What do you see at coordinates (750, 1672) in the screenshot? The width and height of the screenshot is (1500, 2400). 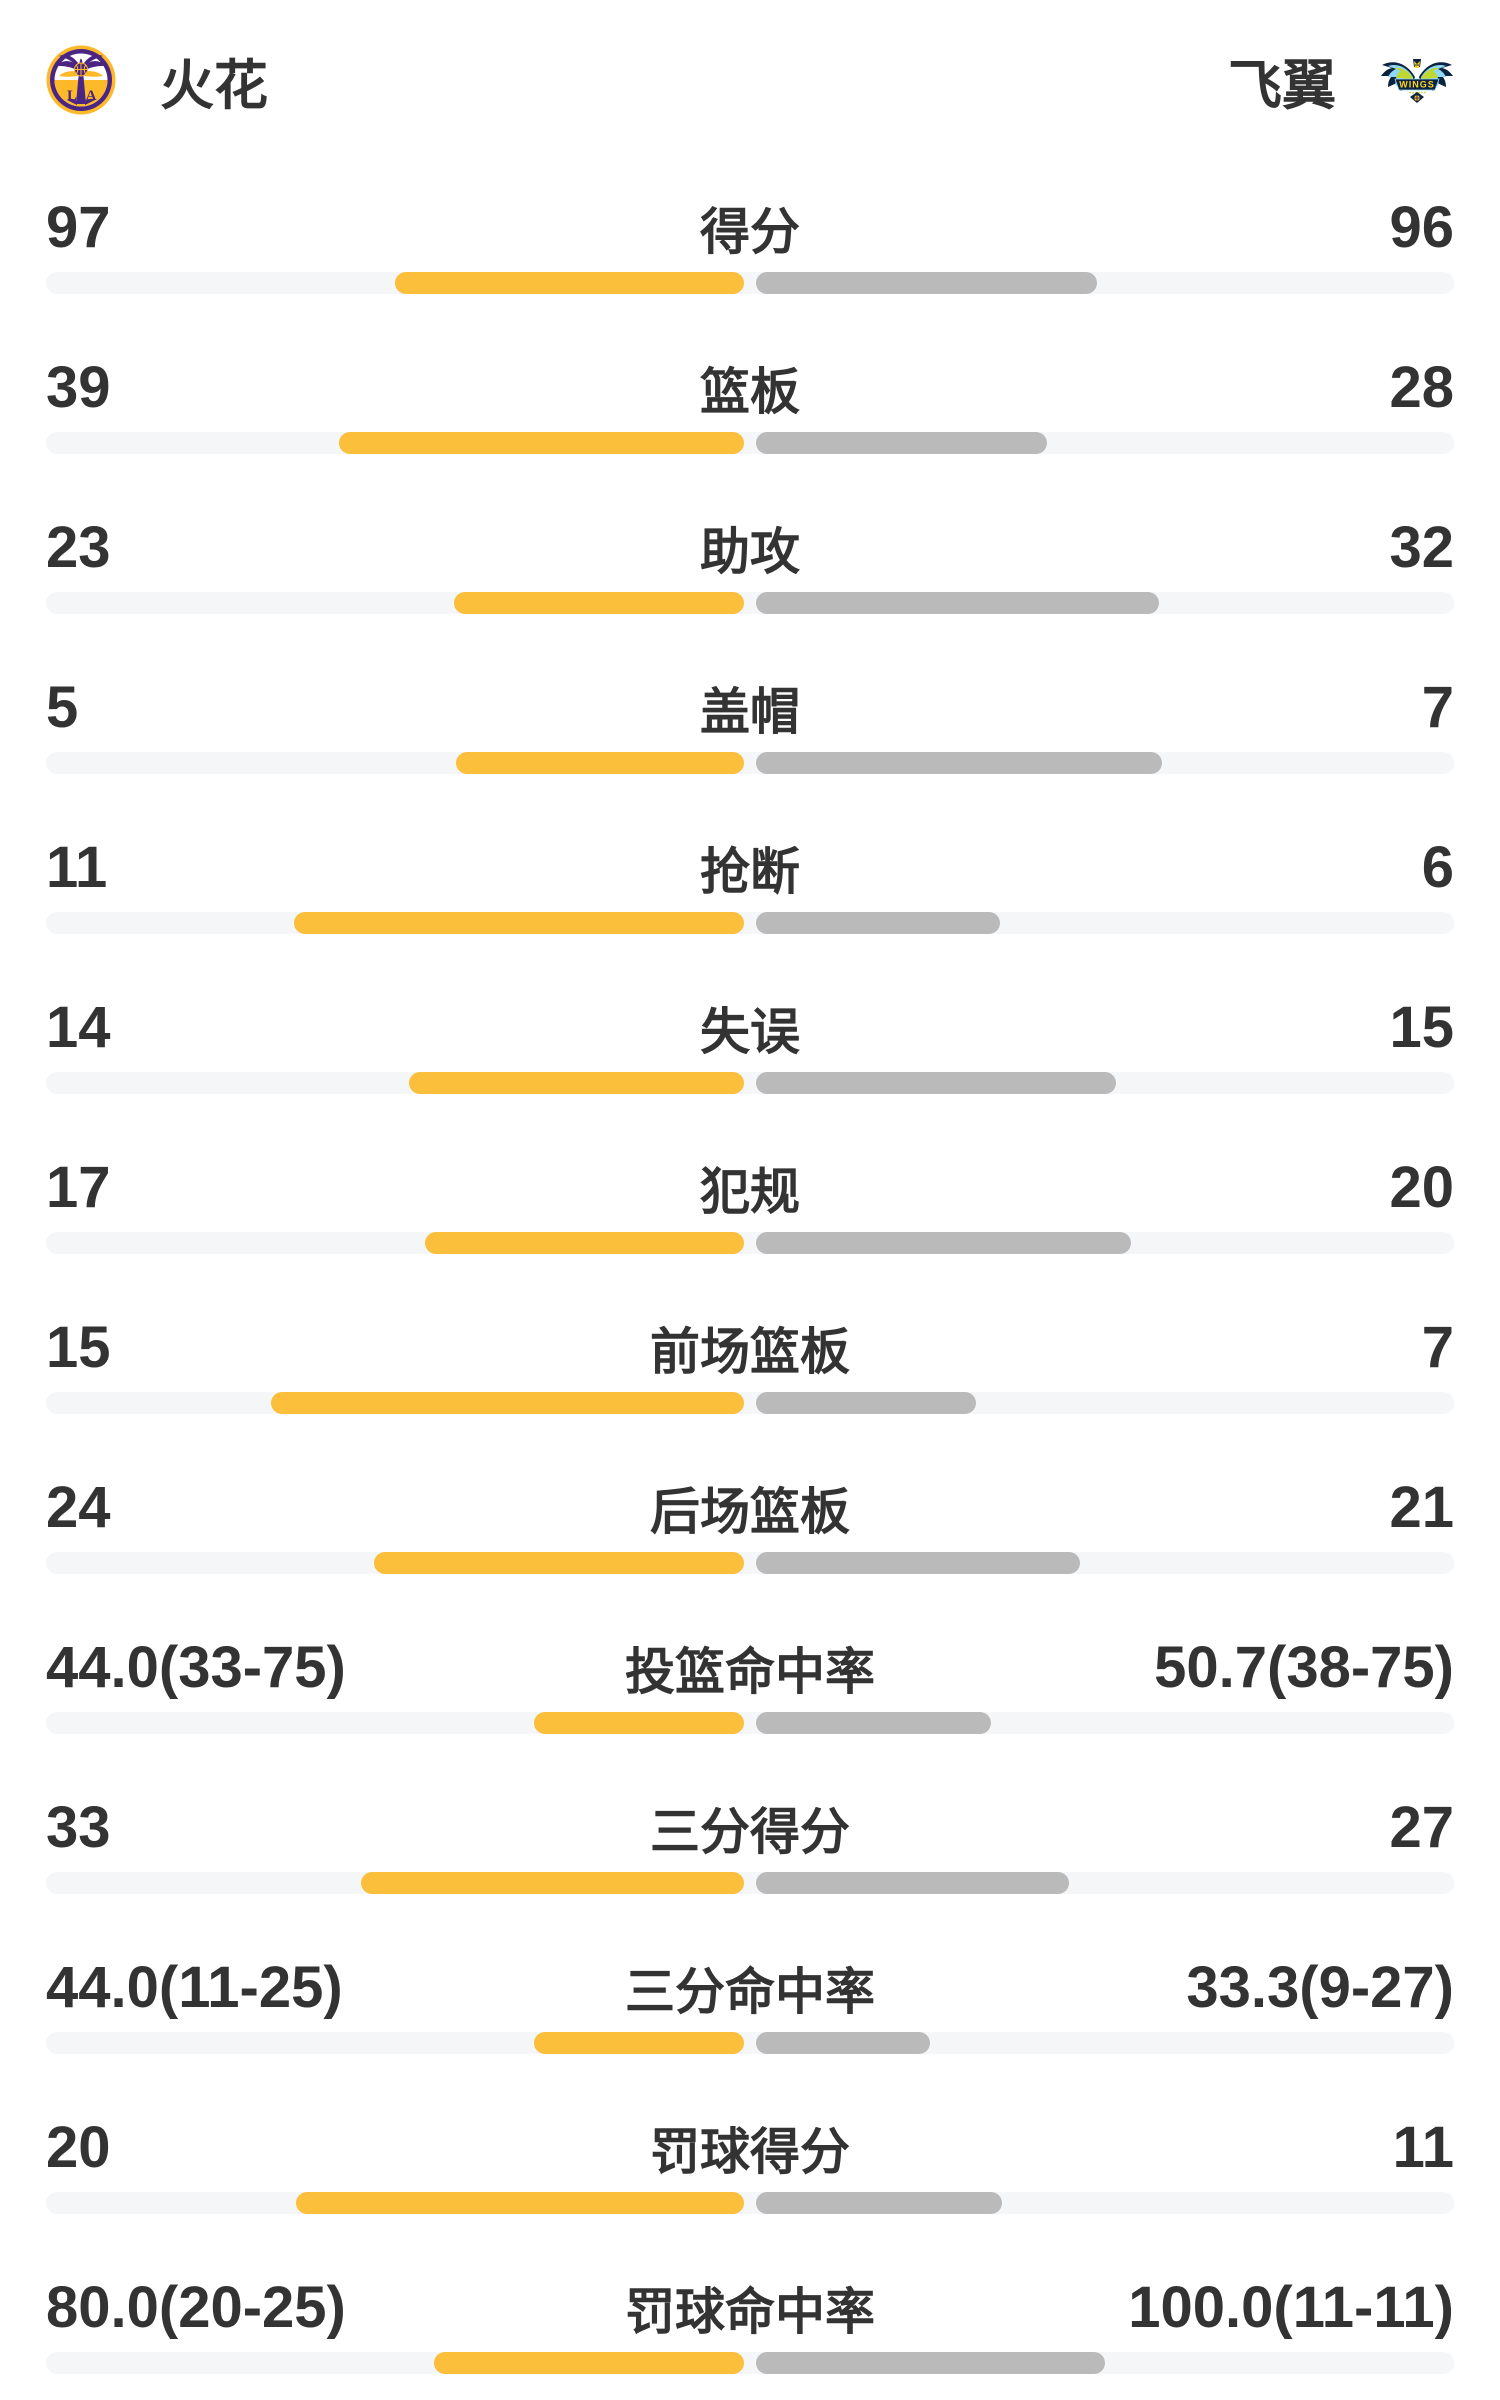 I see `stat-label: 投篮命中率` at bounding box center [750, 1672].